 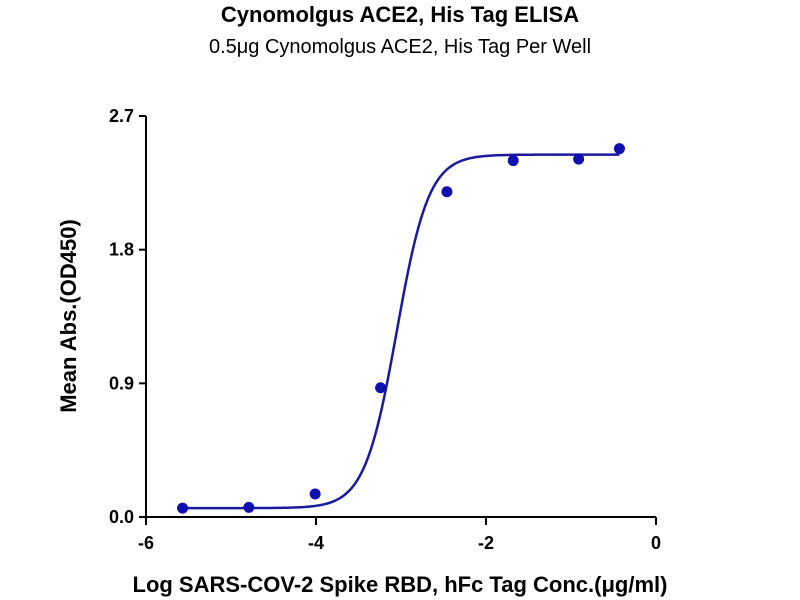 I want to click on x-tick-label: 0, so click(x=656, y=543).